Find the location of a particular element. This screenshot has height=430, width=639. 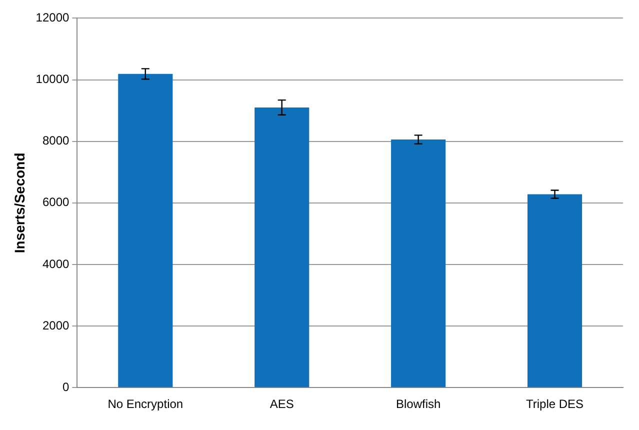

y-axis-title: Inserts/Second is located at coordinates (19, 203).